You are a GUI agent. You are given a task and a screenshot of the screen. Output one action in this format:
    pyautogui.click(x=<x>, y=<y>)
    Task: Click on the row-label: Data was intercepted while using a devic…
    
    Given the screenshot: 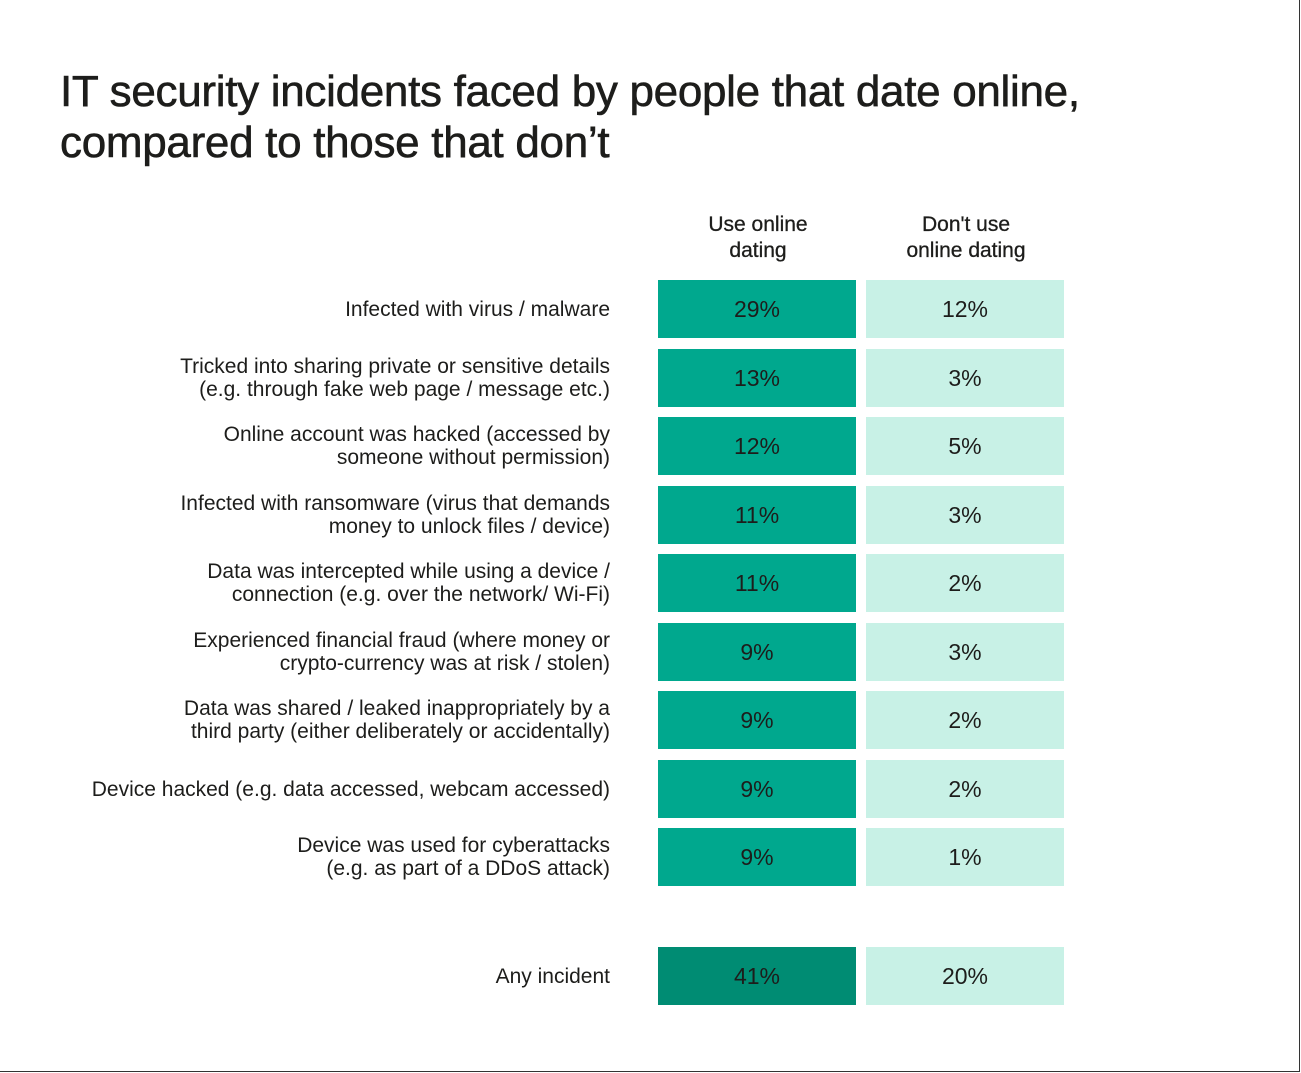 What is the action you would take?
    pyautogui.click(x=408, y=583)
    